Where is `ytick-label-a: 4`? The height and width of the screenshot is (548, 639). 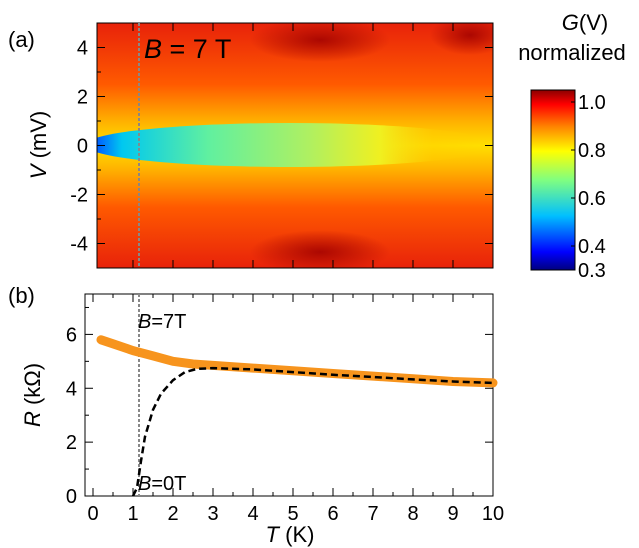 ytick-label-a: 4 is located at coordinates (82, 49).